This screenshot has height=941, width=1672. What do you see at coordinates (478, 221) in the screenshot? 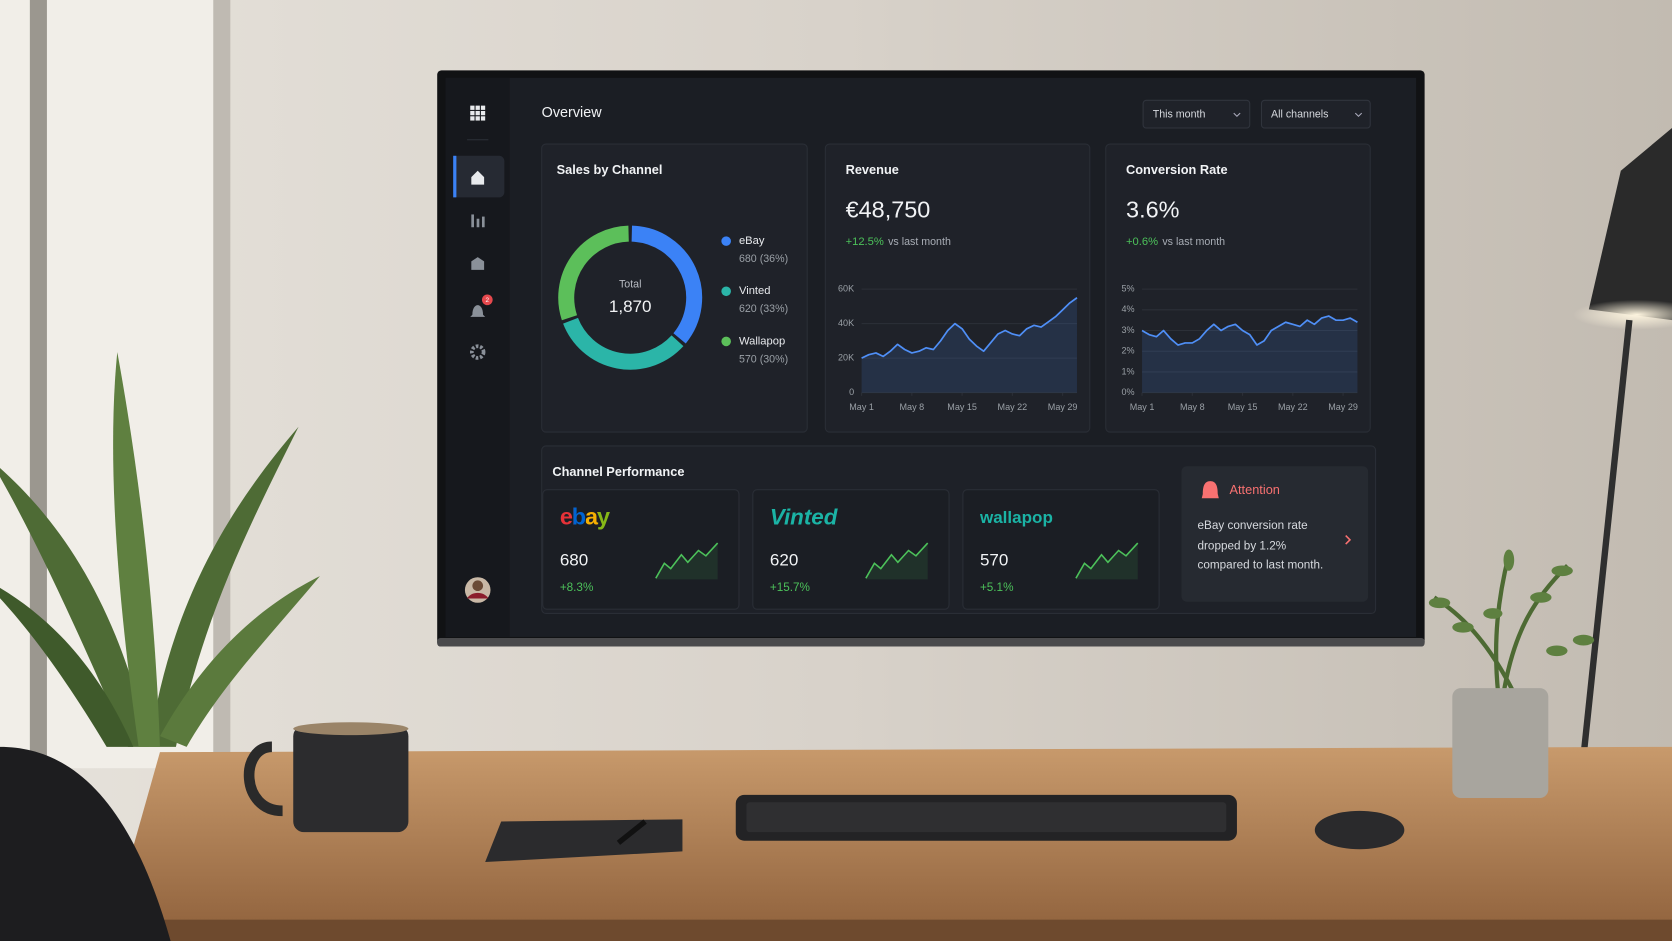
I see `analytics-icon` at bounding box center [478, 221].